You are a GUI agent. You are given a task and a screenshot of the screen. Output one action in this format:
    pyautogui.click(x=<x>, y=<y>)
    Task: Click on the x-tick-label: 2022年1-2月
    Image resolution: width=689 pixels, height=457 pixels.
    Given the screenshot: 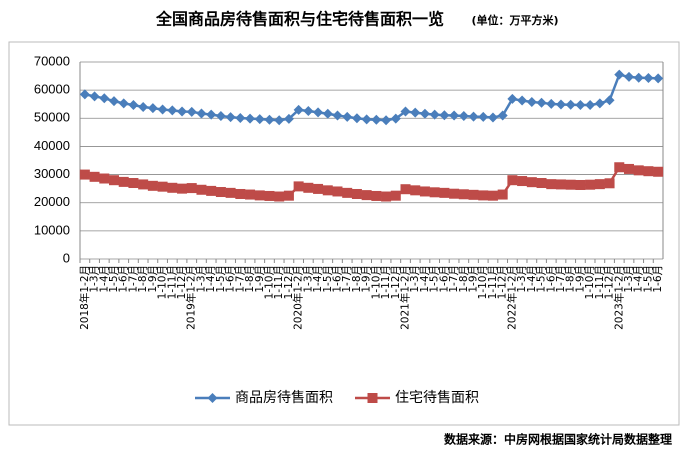 What is the action you would take?
    pyautogui.click(x=511, y=297)
    